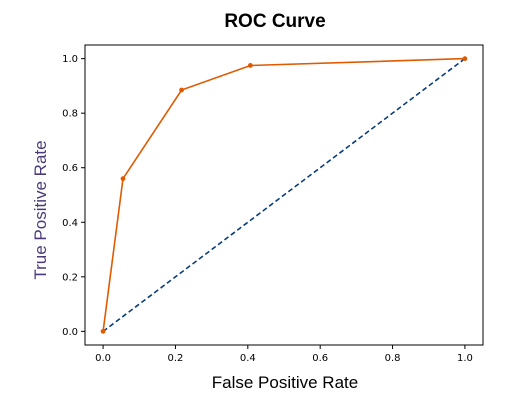 This screenshot has width=526, height=409. What do you see at coordinates (70, 223) in the screenshot?
I see `y-tick-label: 0.4` at bounding box center [70, 223].